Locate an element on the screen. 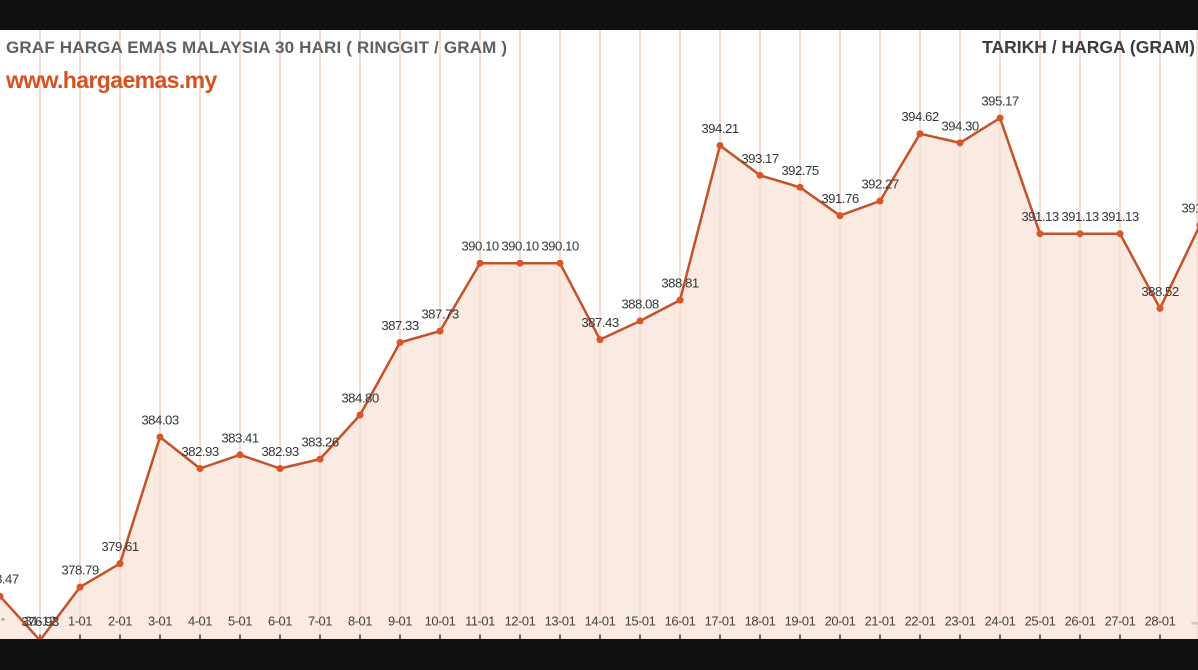 Image resolution: width=1198 pixels, height=670 pixels. svg-text: 22-01 is located at coordinates (920, 621).